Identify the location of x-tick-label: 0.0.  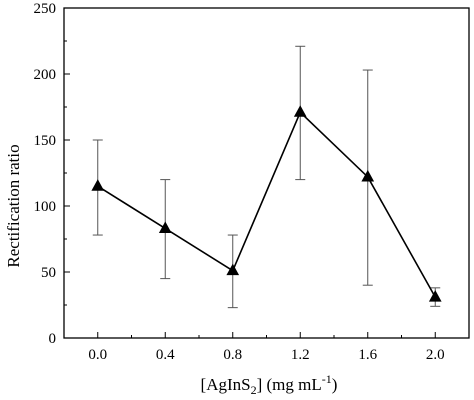
(97, 355).